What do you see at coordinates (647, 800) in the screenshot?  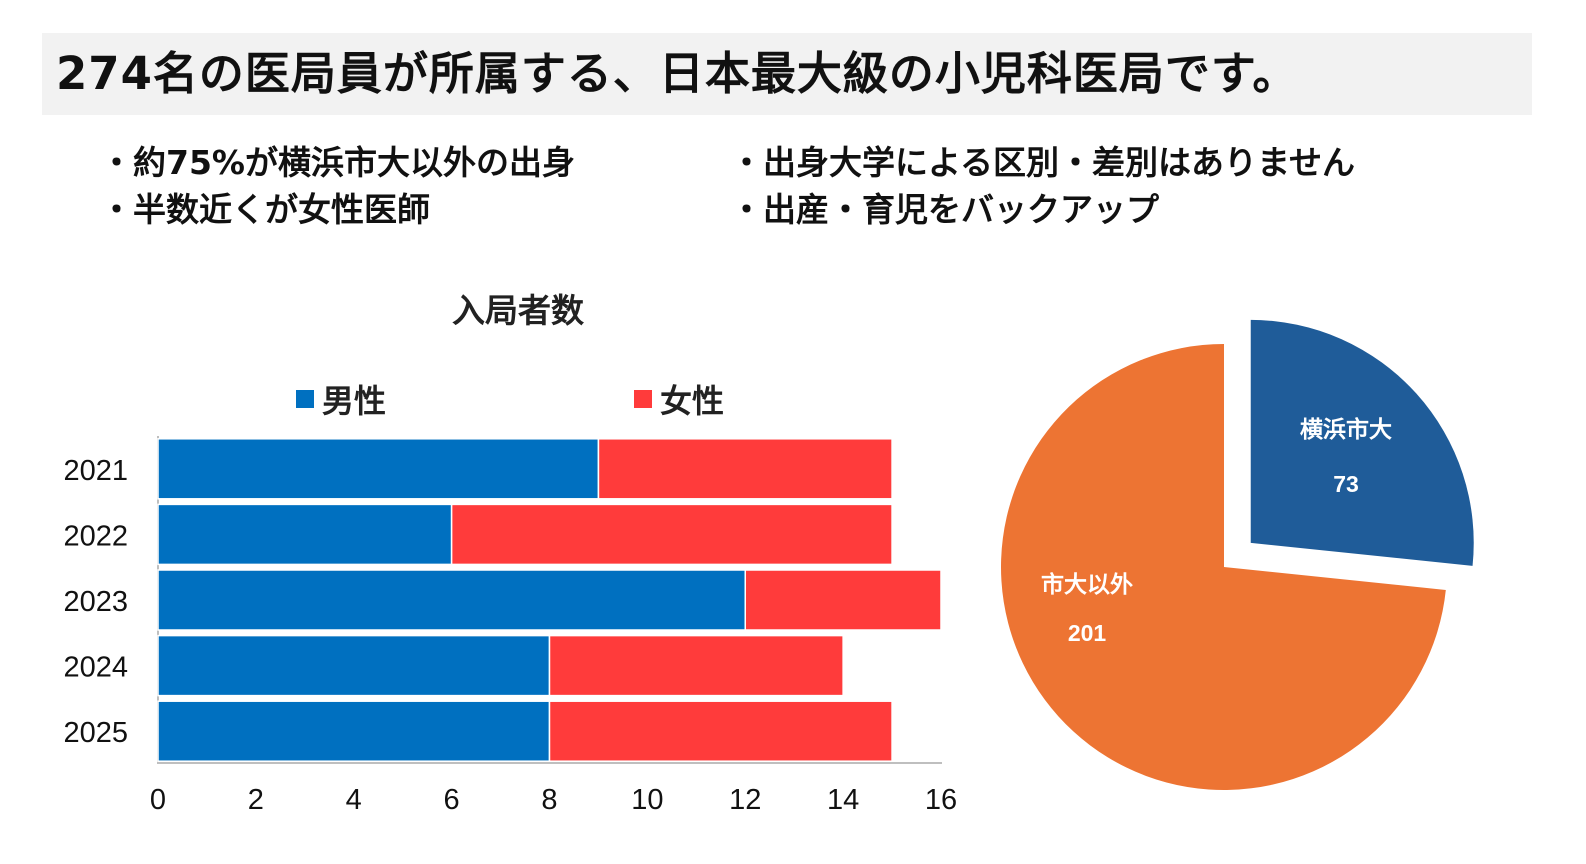 I see `x-tick-label: 10` at bounding box center [647, 800].